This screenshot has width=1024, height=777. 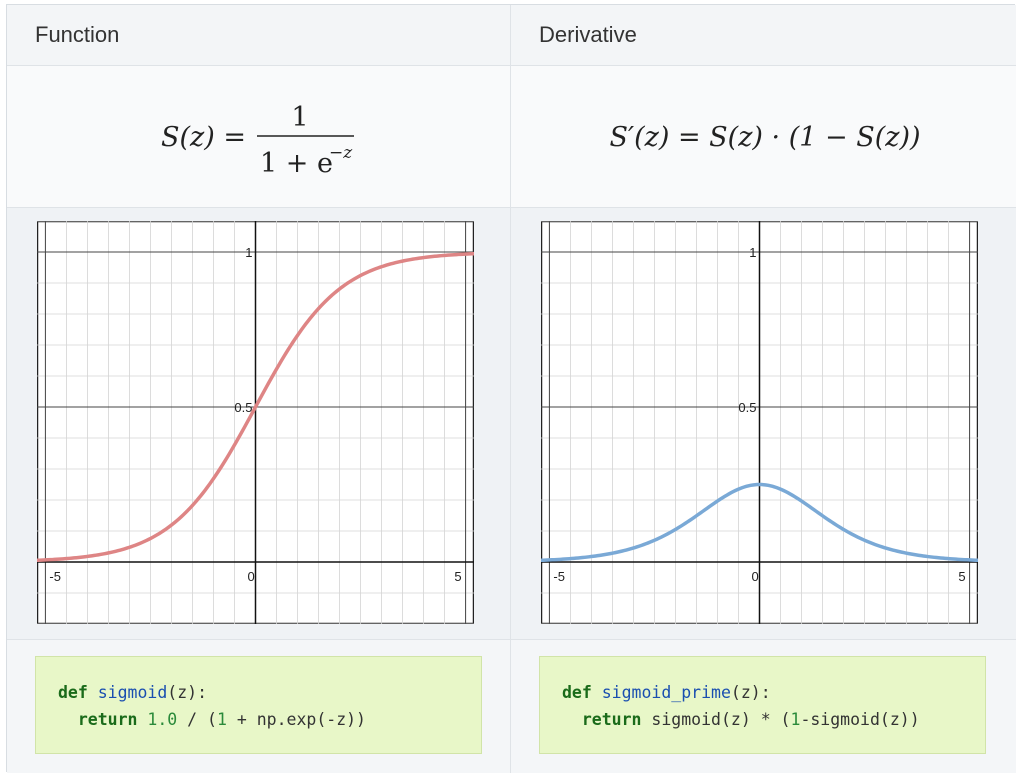 I want to click on function-header-cell: Function, so click(x=259, y=35).